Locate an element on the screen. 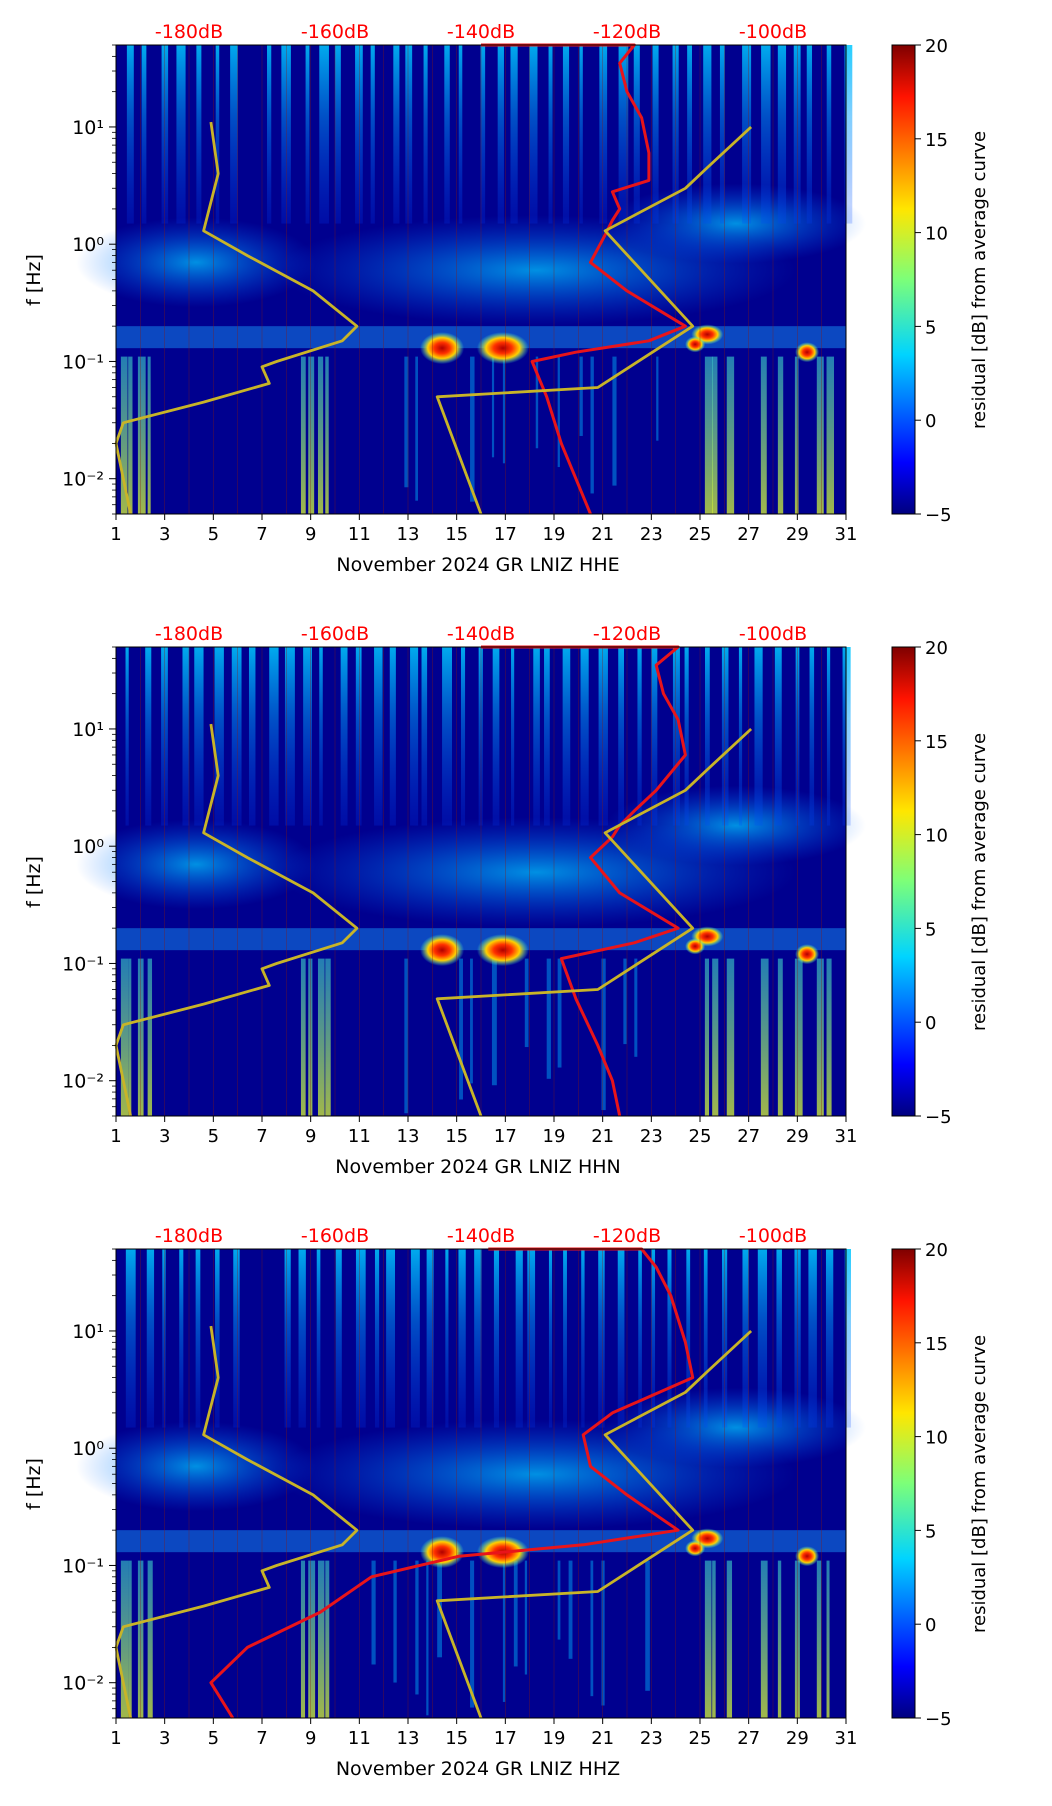 This screenshot has width=1052, height=1806. colorbar-label-hhz: residual [dB] from average curve is located at coordinates (979, 1484).